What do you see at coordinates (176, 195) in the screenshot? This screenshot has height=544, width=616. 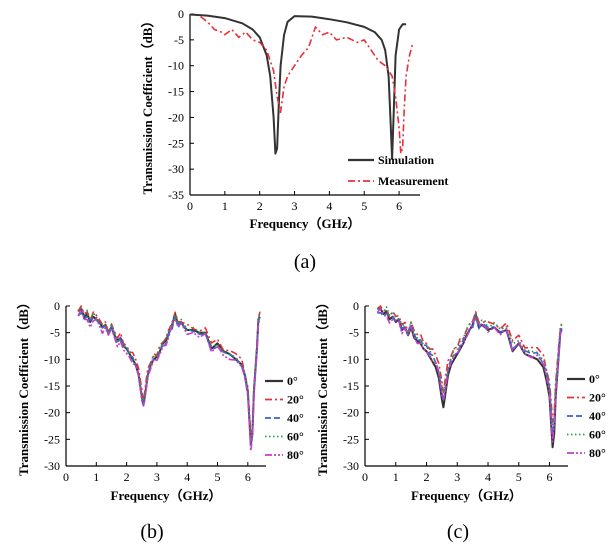 I see `y-tick-label: -35` at bounding box center [176, 195].